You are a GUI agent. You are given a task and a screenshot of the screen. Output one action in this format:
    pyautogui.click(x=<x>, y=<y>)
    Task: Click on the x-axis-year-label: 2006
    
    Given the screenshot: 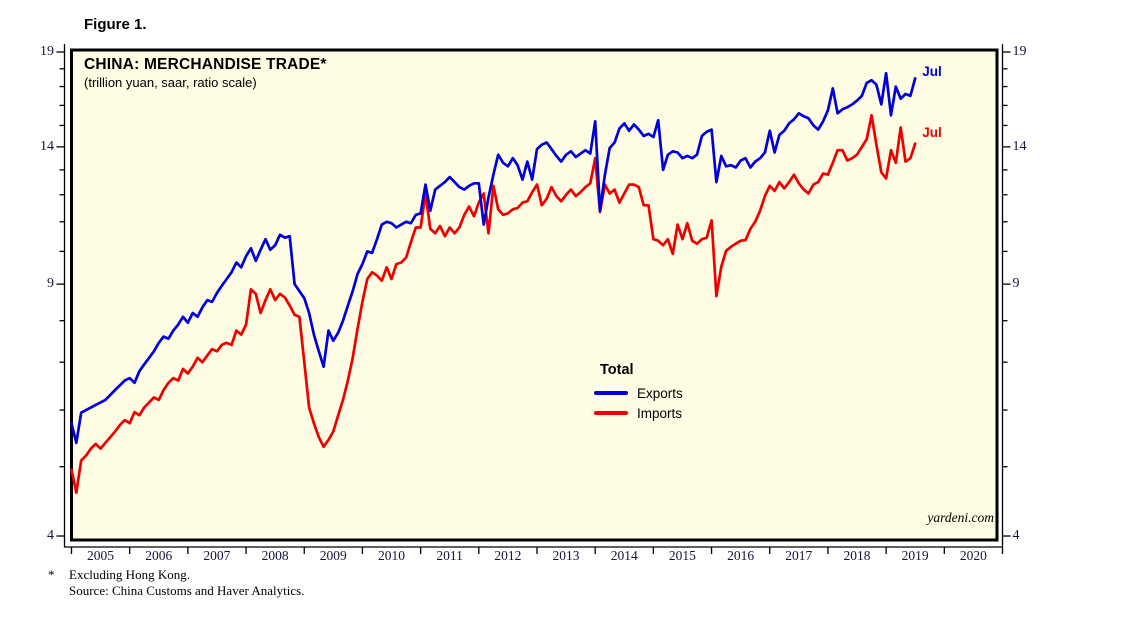 What is the action you would take?
    pyautogui.click(x=159, y=555)
    